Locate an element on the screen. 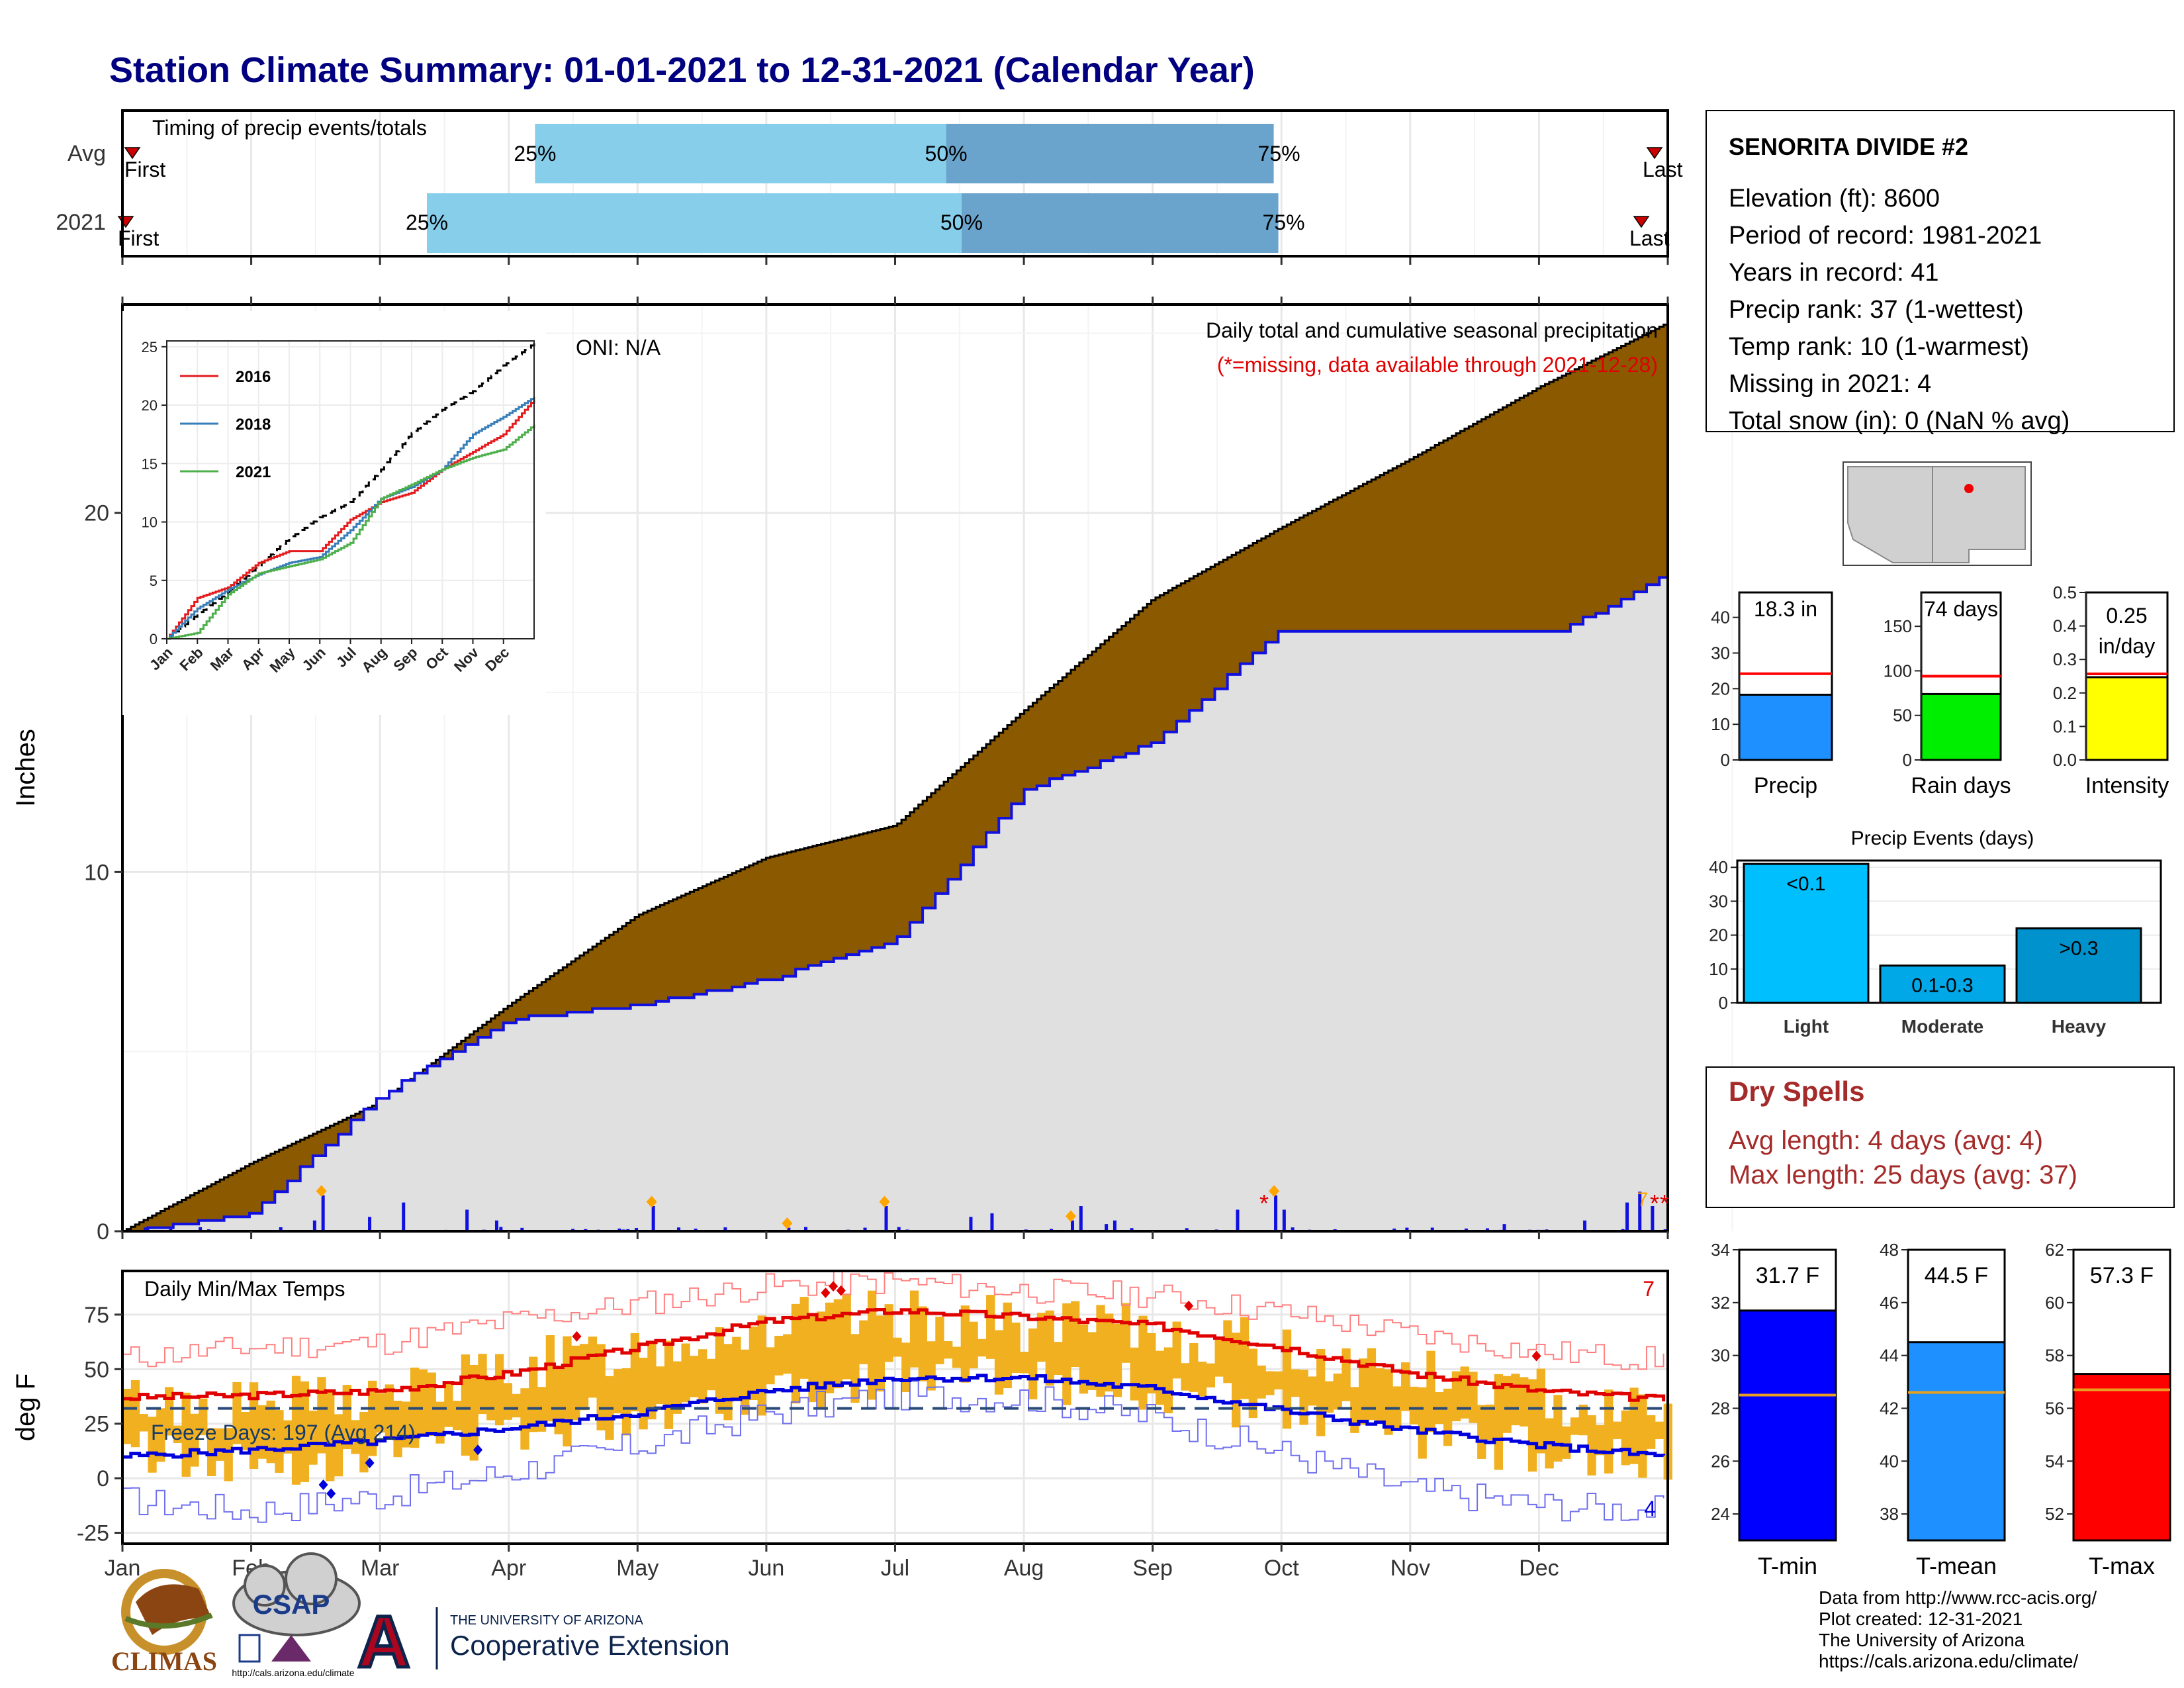 Image resolution: width=2184 pixels, height=1688 pixels. precip-value: 18.3 in is located at coordinates (1786, 609).